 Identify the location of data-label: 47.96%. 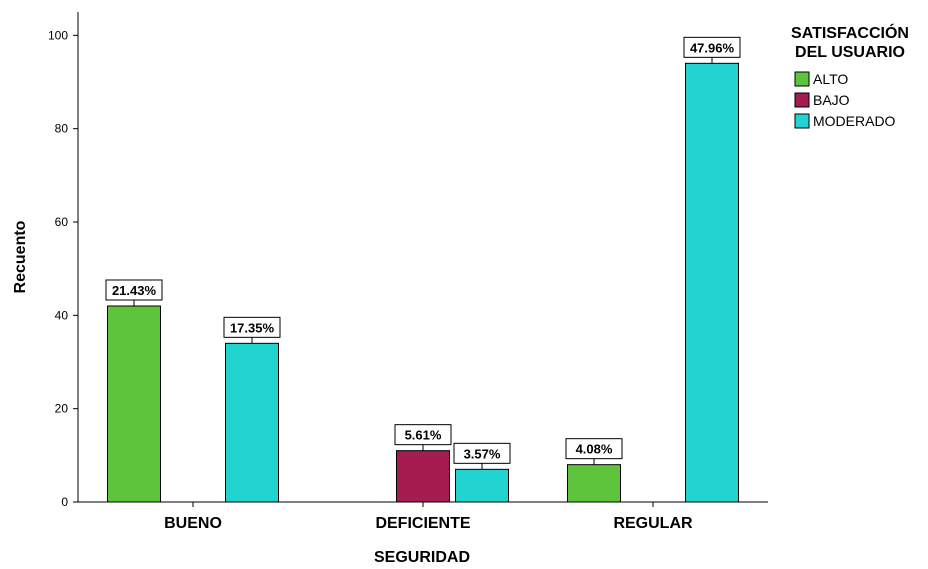
(712, 47).